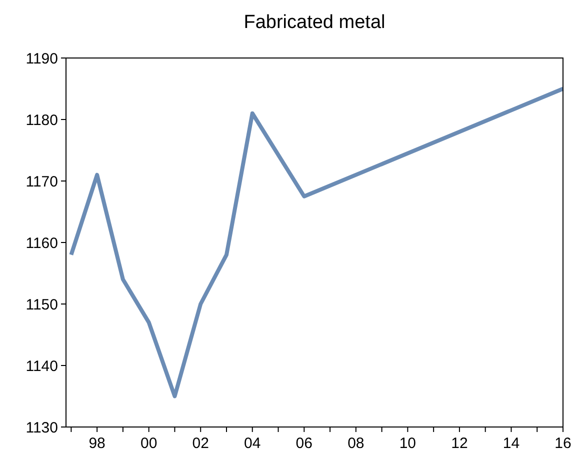  I want to click on x-tick-label: 02, so click(200, 443).